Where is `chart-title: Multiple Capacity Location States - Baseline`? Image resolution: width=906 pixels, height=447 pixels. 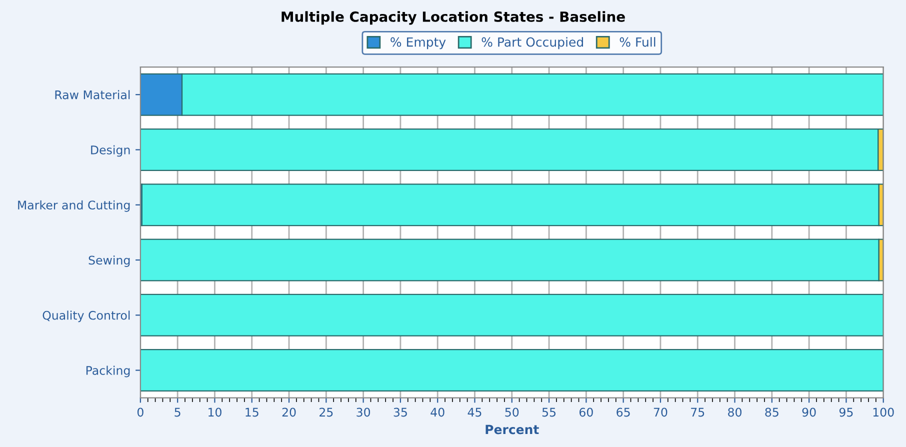 chart-title: Multiple Capacity Location States - Baseline is located at coordinates (453, 18).